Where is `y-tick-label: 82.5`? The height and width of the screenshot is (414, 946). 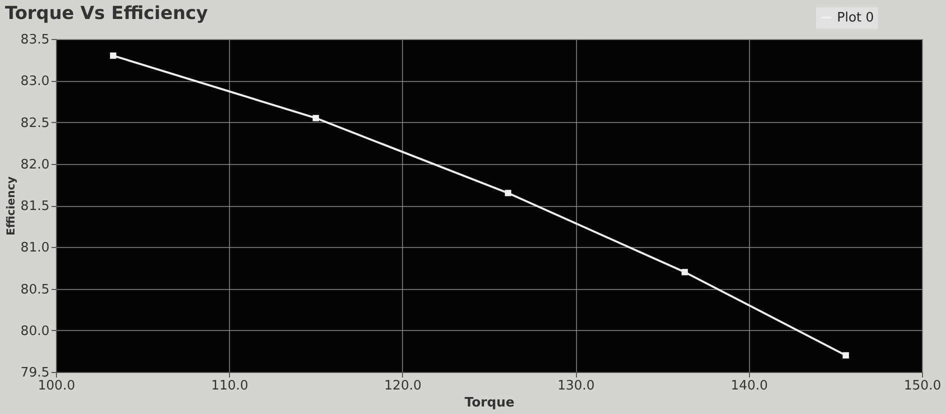 y-tick-label: 82.5 is located at coordinates (35, 123).